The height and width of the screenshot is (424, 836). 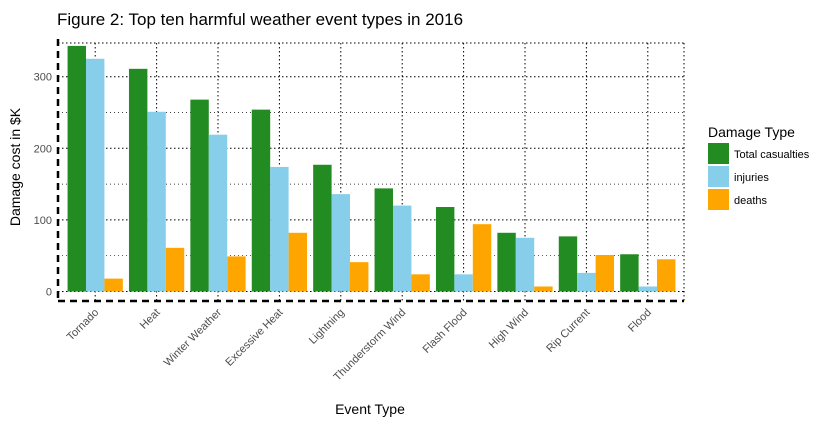 What do you see at coordinates (445, 331) in the screenshot?
I see `x-tick-label: Flash Flood` at bounding box center [445, 331].